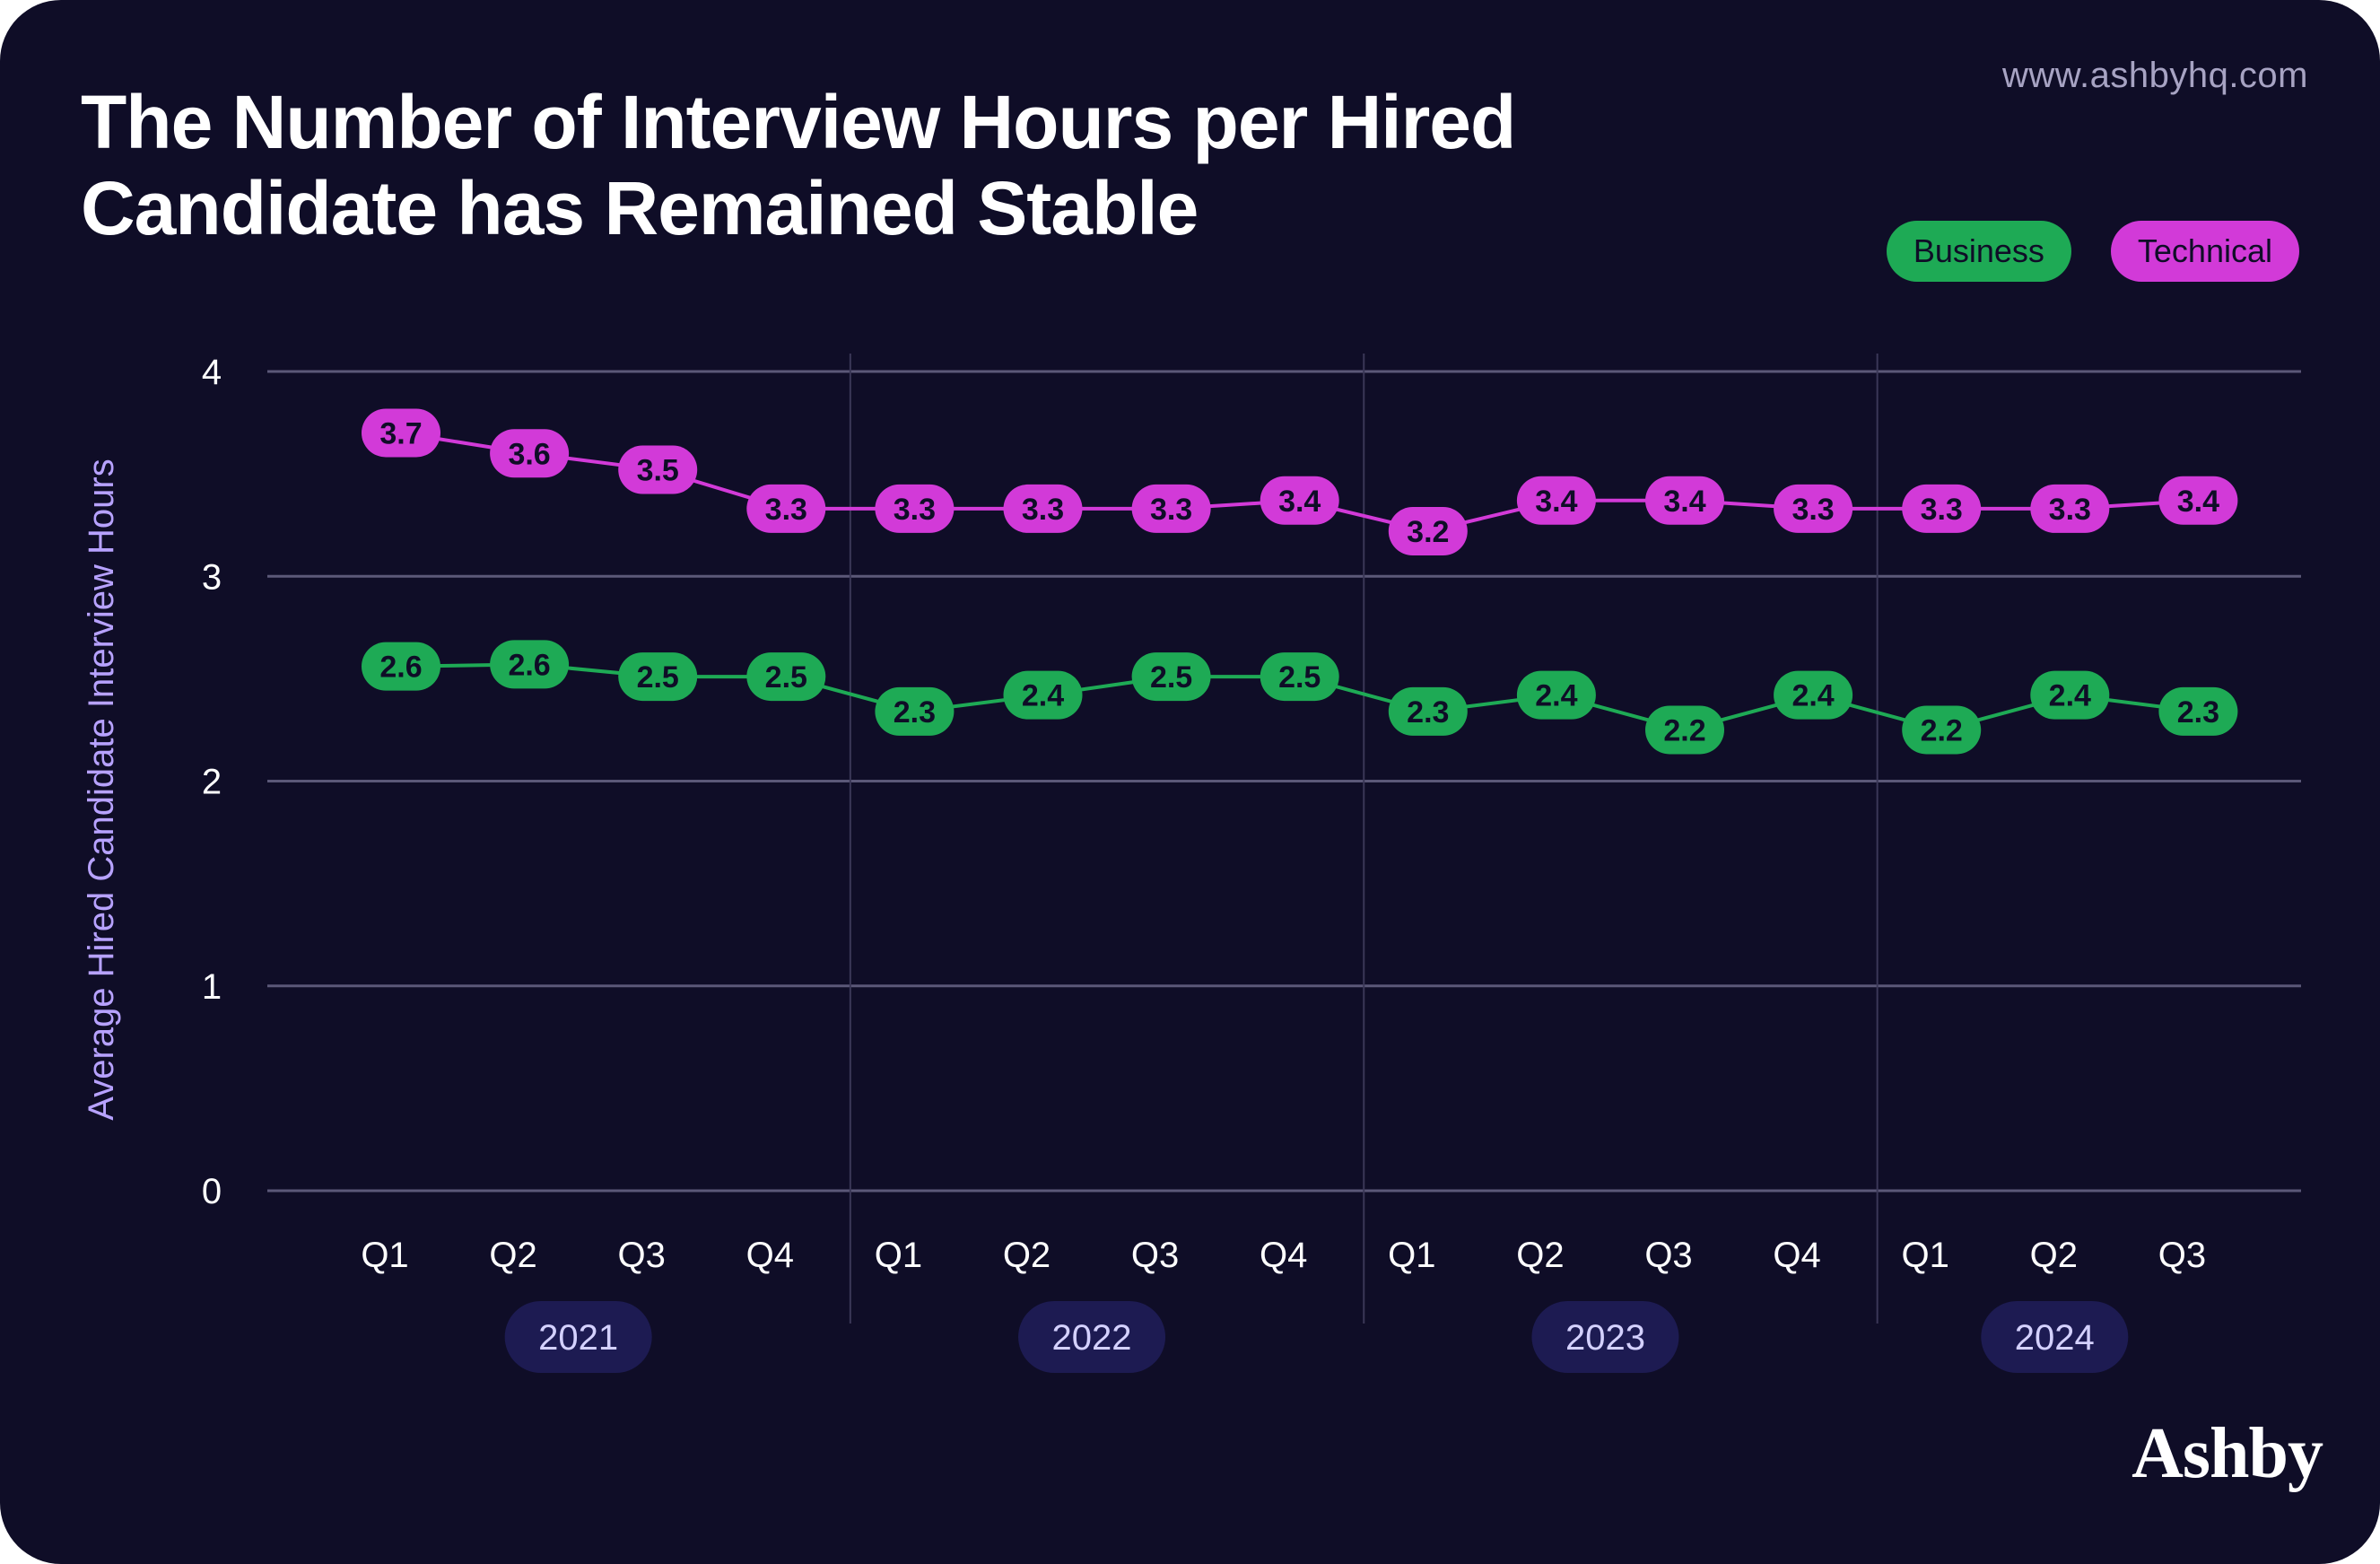 The image size is (2380, 1564). I want to click on year-pill-2023: 2023, so click(1605, 1337).